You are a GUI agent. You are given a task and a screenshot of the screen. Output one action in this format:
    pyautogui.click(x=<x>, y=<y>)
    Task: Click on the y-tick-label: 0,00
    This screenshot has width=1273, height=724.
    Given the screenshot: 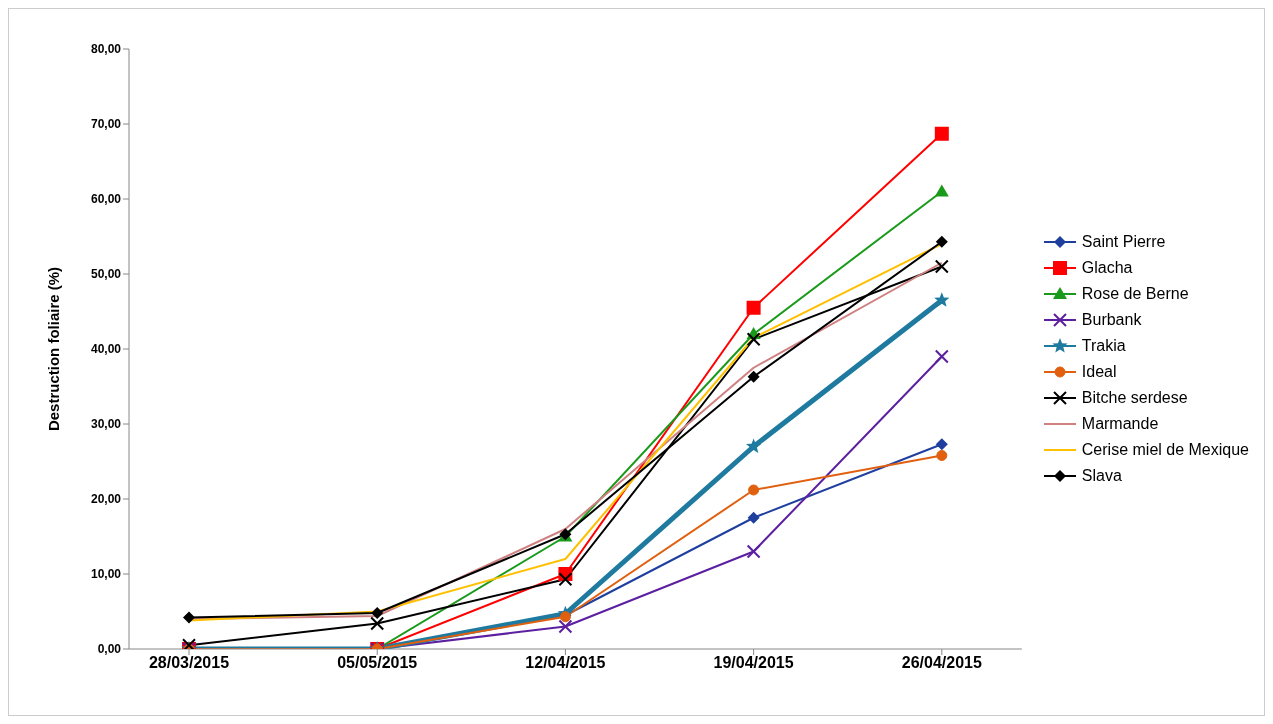 What is the action you would take?
    pyautogui.click(x=109, y=649)
    